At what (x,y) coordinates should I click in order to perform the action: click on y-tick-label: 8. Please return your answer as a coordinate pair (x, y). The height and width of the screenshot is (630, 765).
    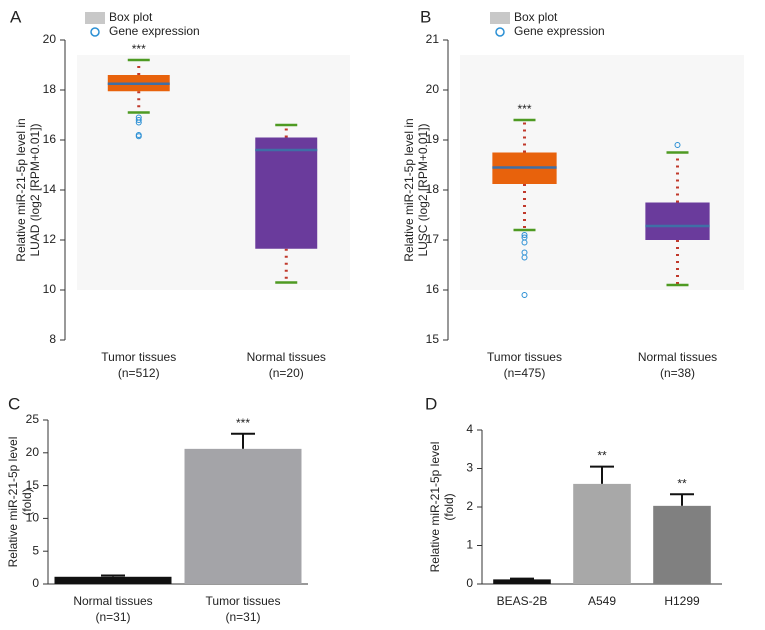
    Looking at the image, I should click on (52, 339).